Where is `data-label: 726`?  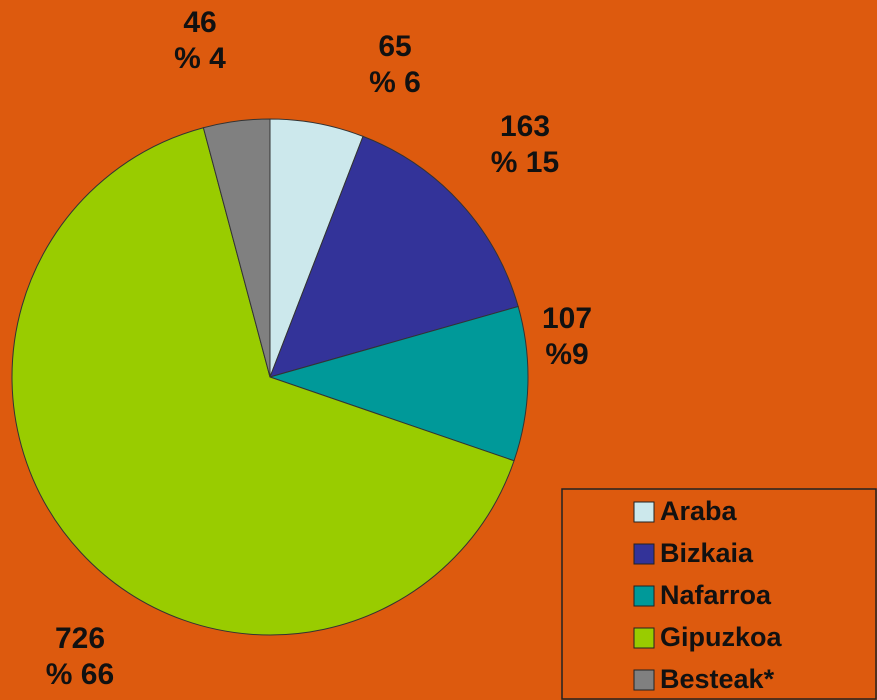
data-label: 726 is located at coordinates (80, 638).